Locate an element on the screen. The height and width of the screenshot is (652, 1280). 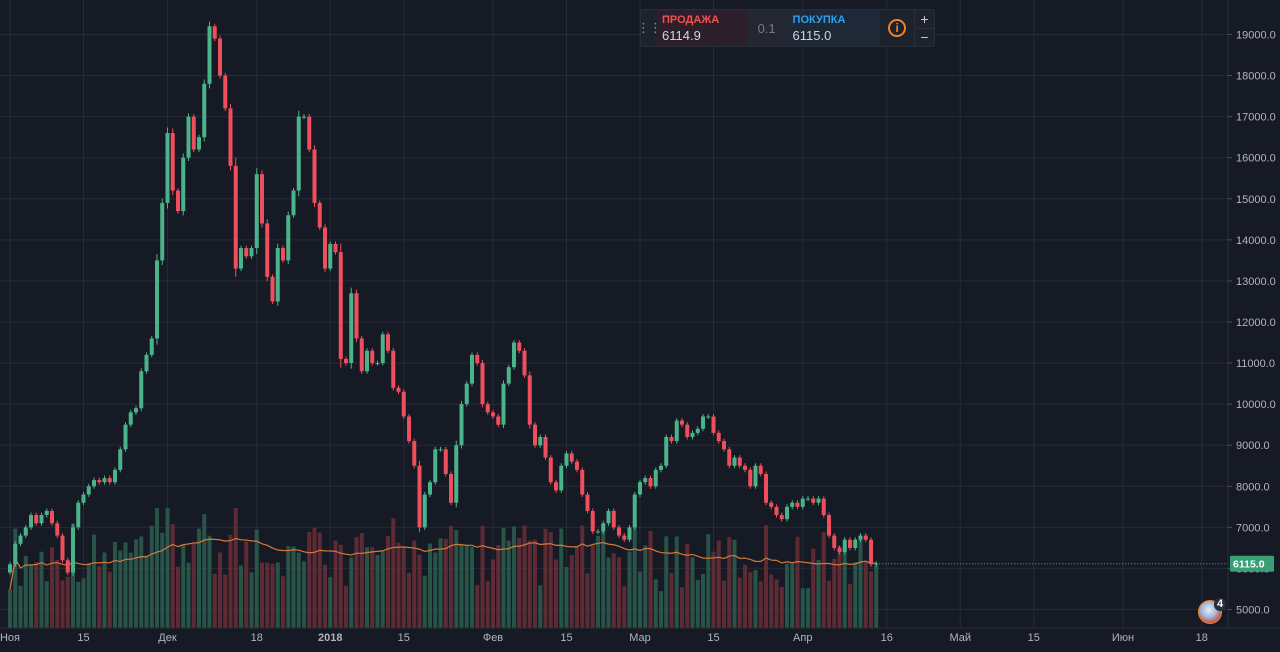
drag-handle-icon: ⋮⋮ is located at coordinates (649, 27).